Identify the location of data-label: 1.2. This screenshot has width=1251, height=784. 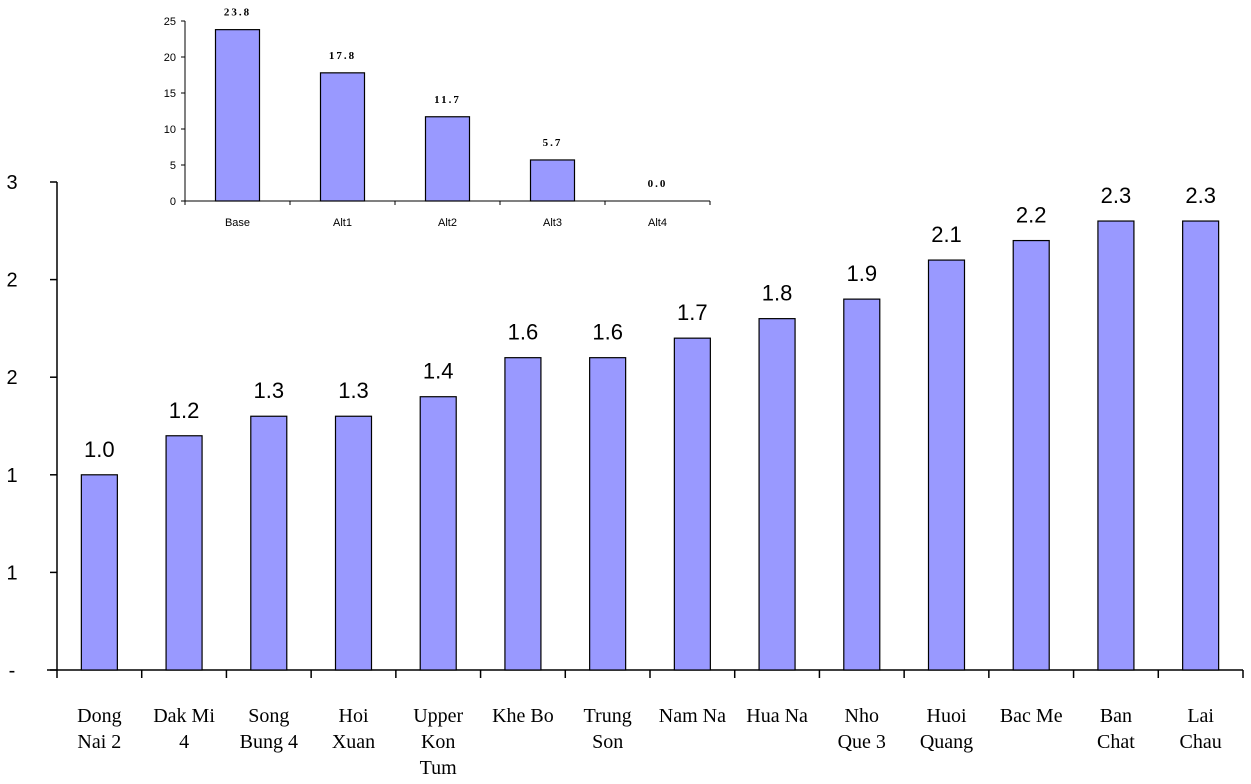
(184, 410).